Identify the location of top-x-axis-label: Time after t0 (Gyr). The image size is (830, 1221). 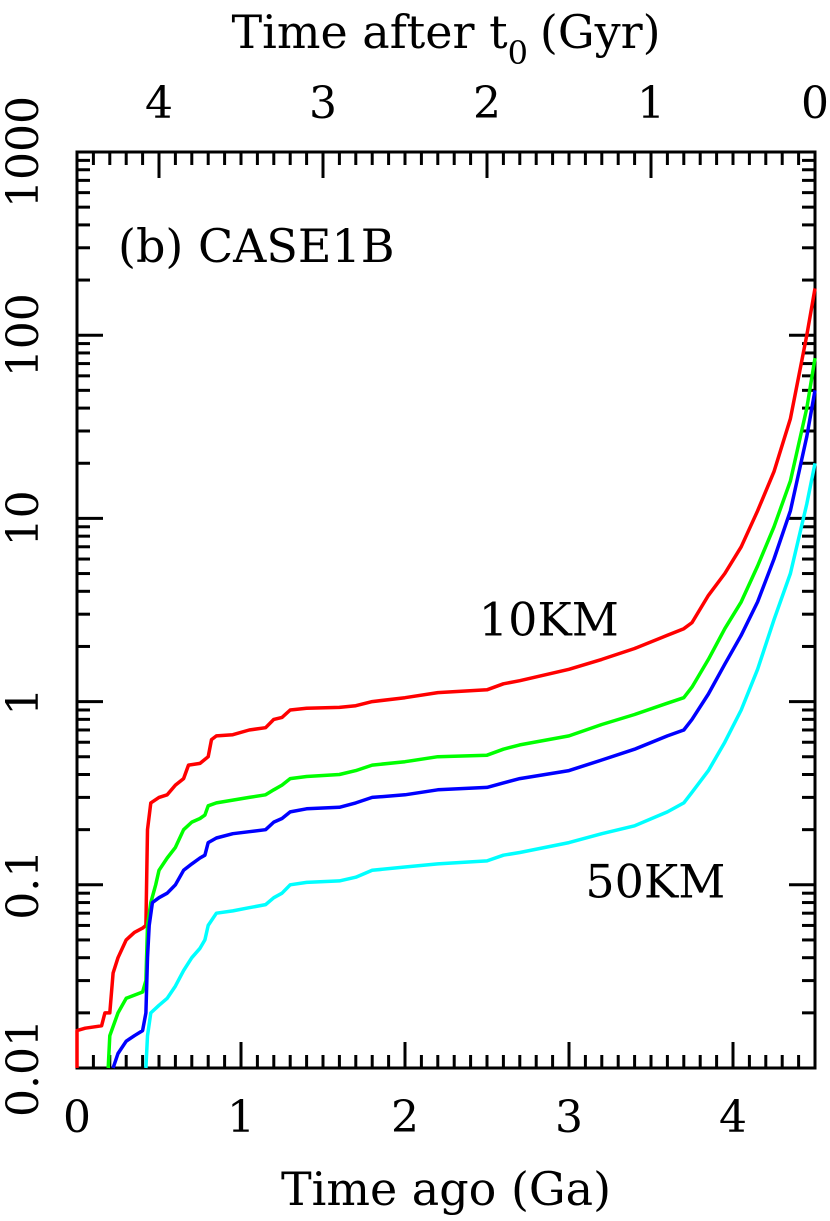
(445, 38).